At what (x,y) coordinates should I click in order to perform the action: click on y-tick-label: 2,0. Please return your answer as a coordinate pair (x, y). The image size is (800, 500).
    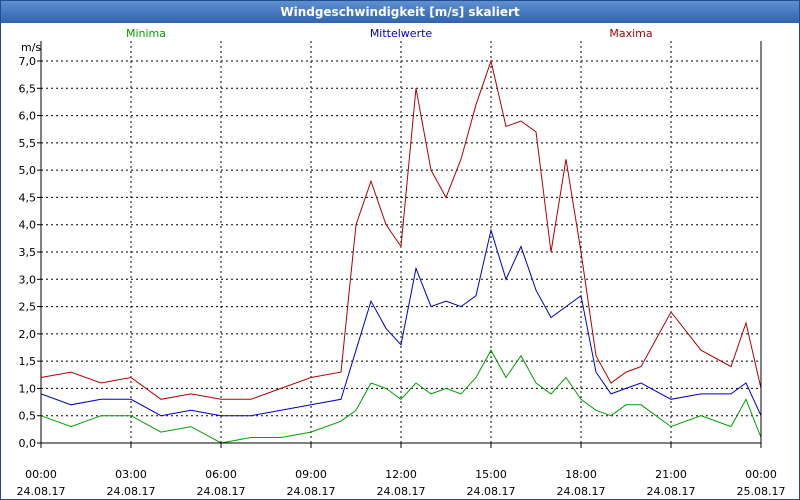
    Looking at the image, I should click on (28, 334).